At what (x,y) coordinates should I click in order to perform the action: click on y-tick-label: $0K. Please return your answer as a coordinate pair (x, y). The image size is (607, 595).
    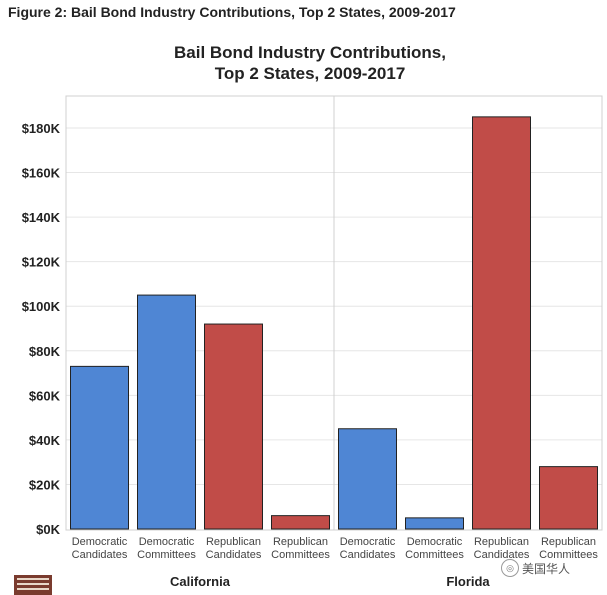
    Looking at the image, I should click on (48, 529).